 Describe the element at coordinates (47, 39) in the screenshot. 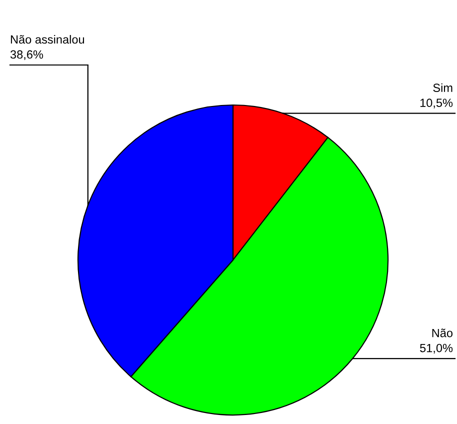

I see `slice-label: Não assinalou` at that location.